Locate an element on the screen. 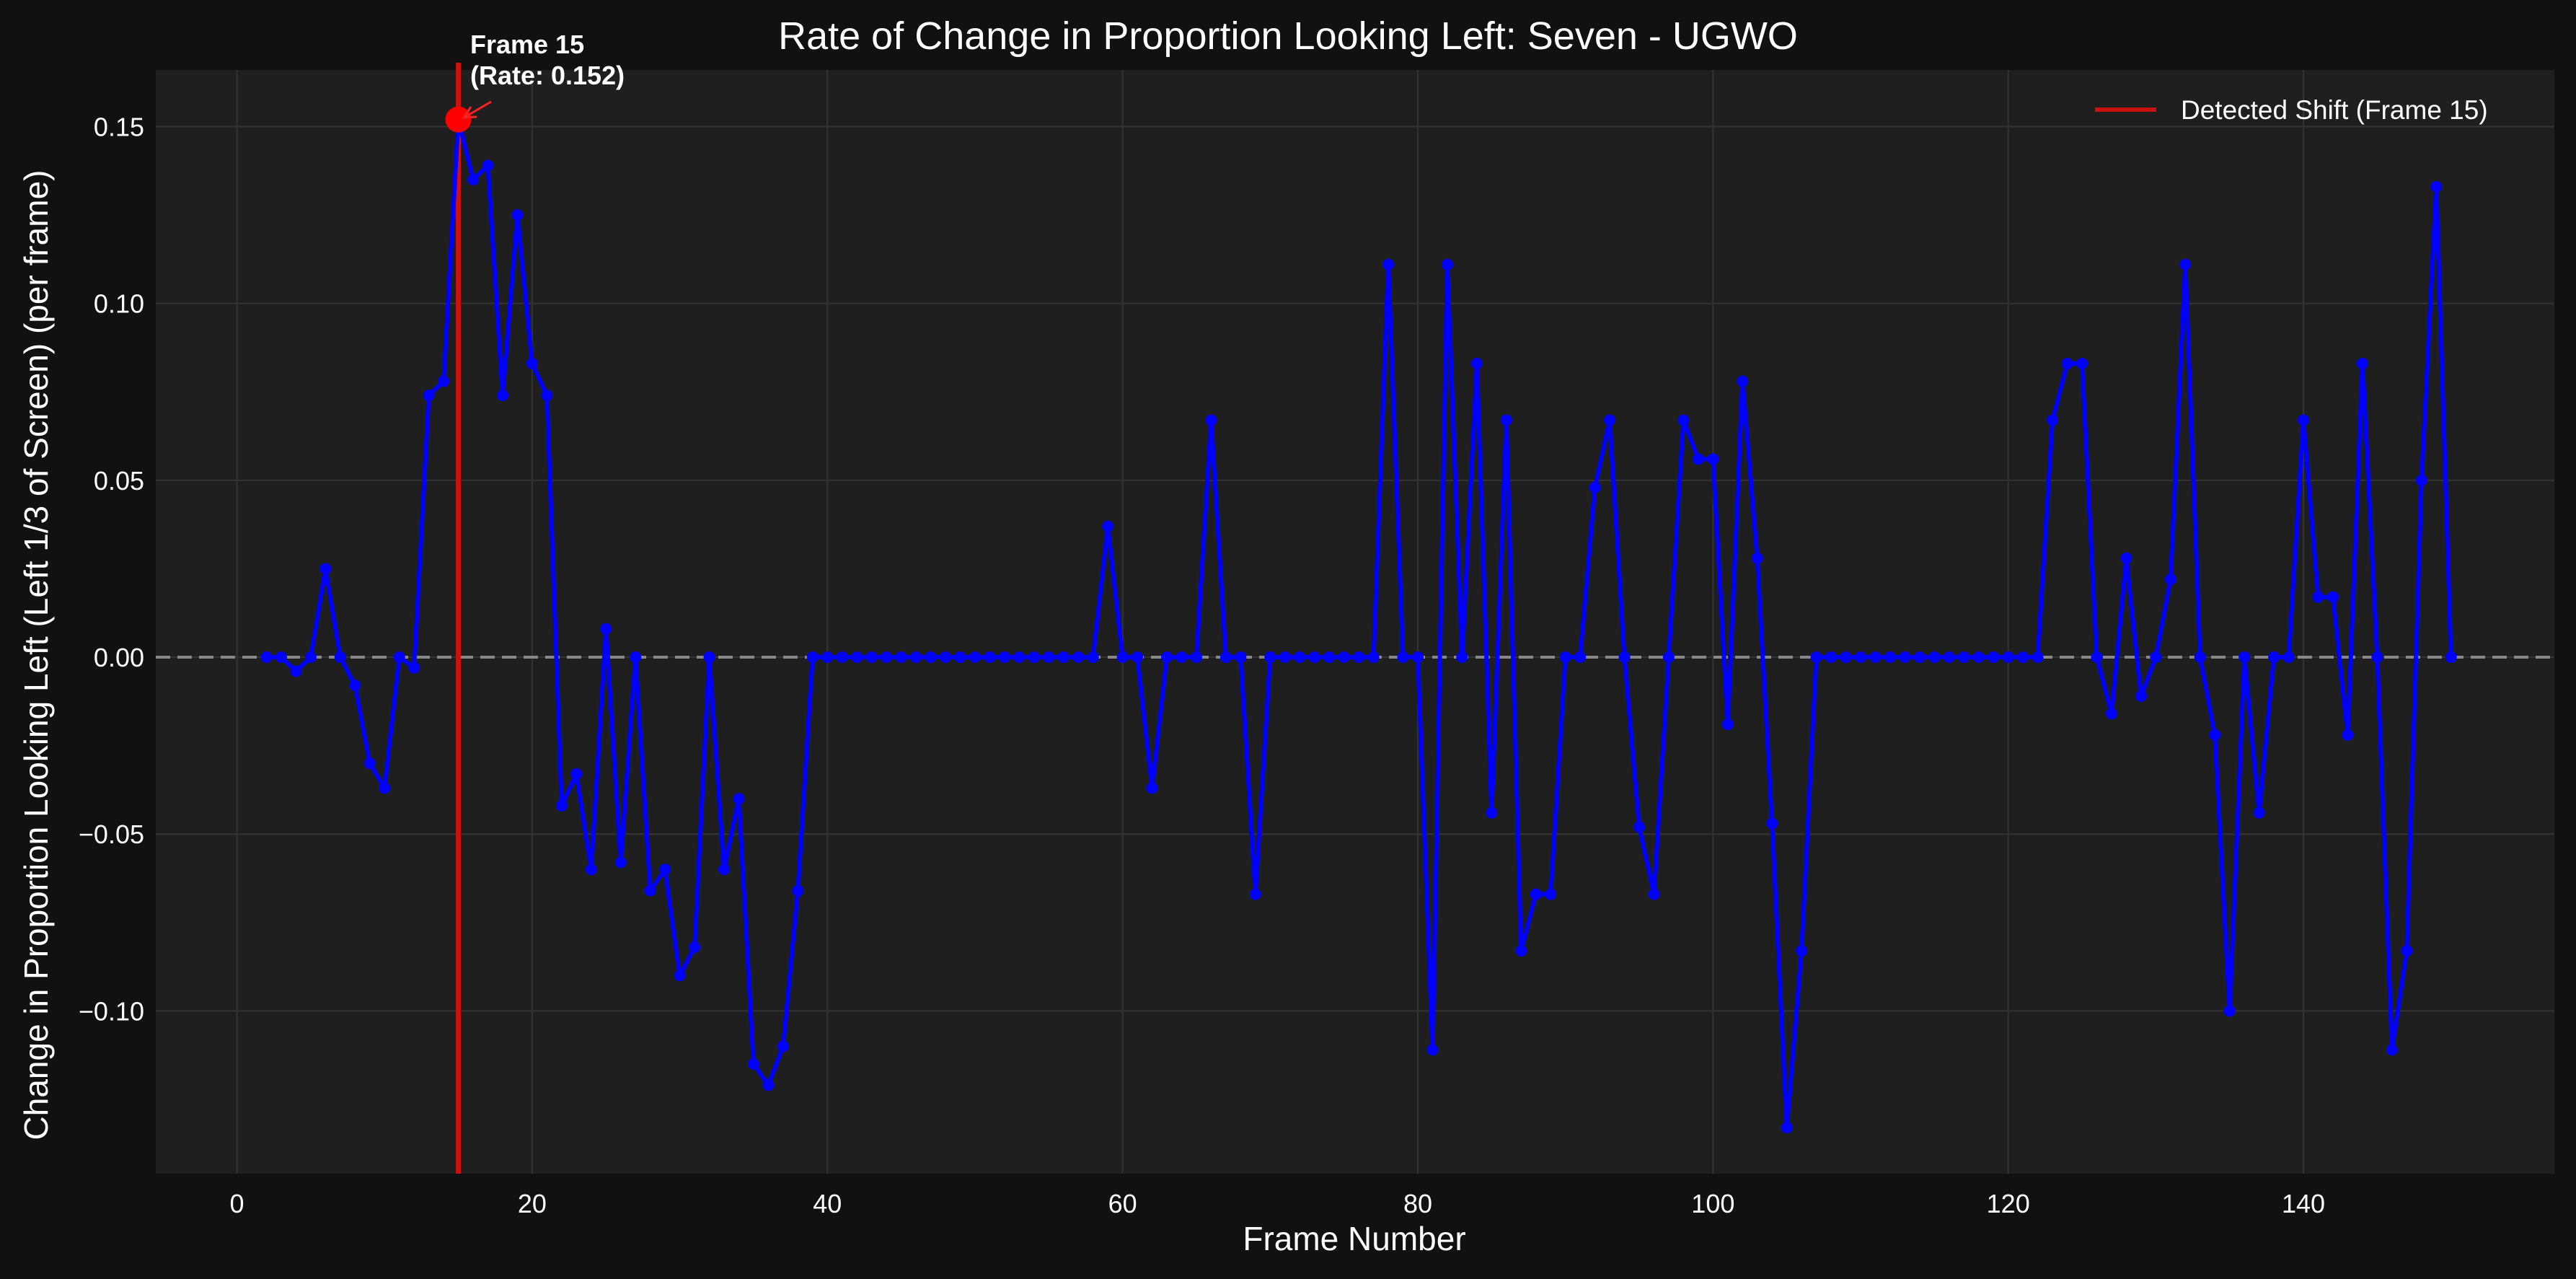 The width and height of the screenshot is (2576, 1279). x-tick-label: 80 is located at coordinates (1417, 1203).